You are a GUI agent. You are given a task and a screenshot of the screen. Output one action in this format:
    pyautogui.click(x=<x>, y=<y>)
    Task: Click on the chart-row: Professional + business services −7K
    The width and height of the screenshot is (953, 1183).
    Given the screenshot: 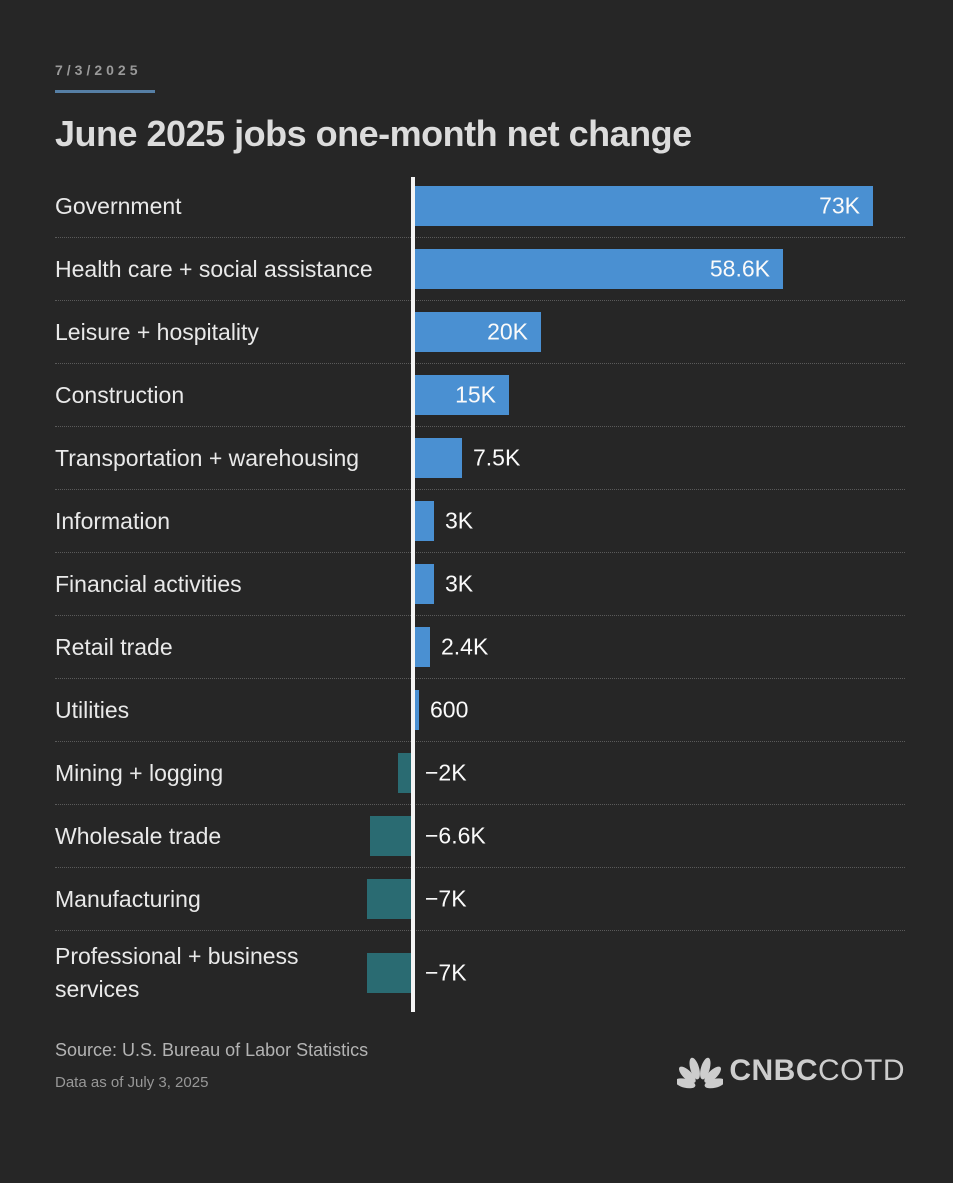 What is the action you would take?
    pyautogui.click(x=480, y=972)
    